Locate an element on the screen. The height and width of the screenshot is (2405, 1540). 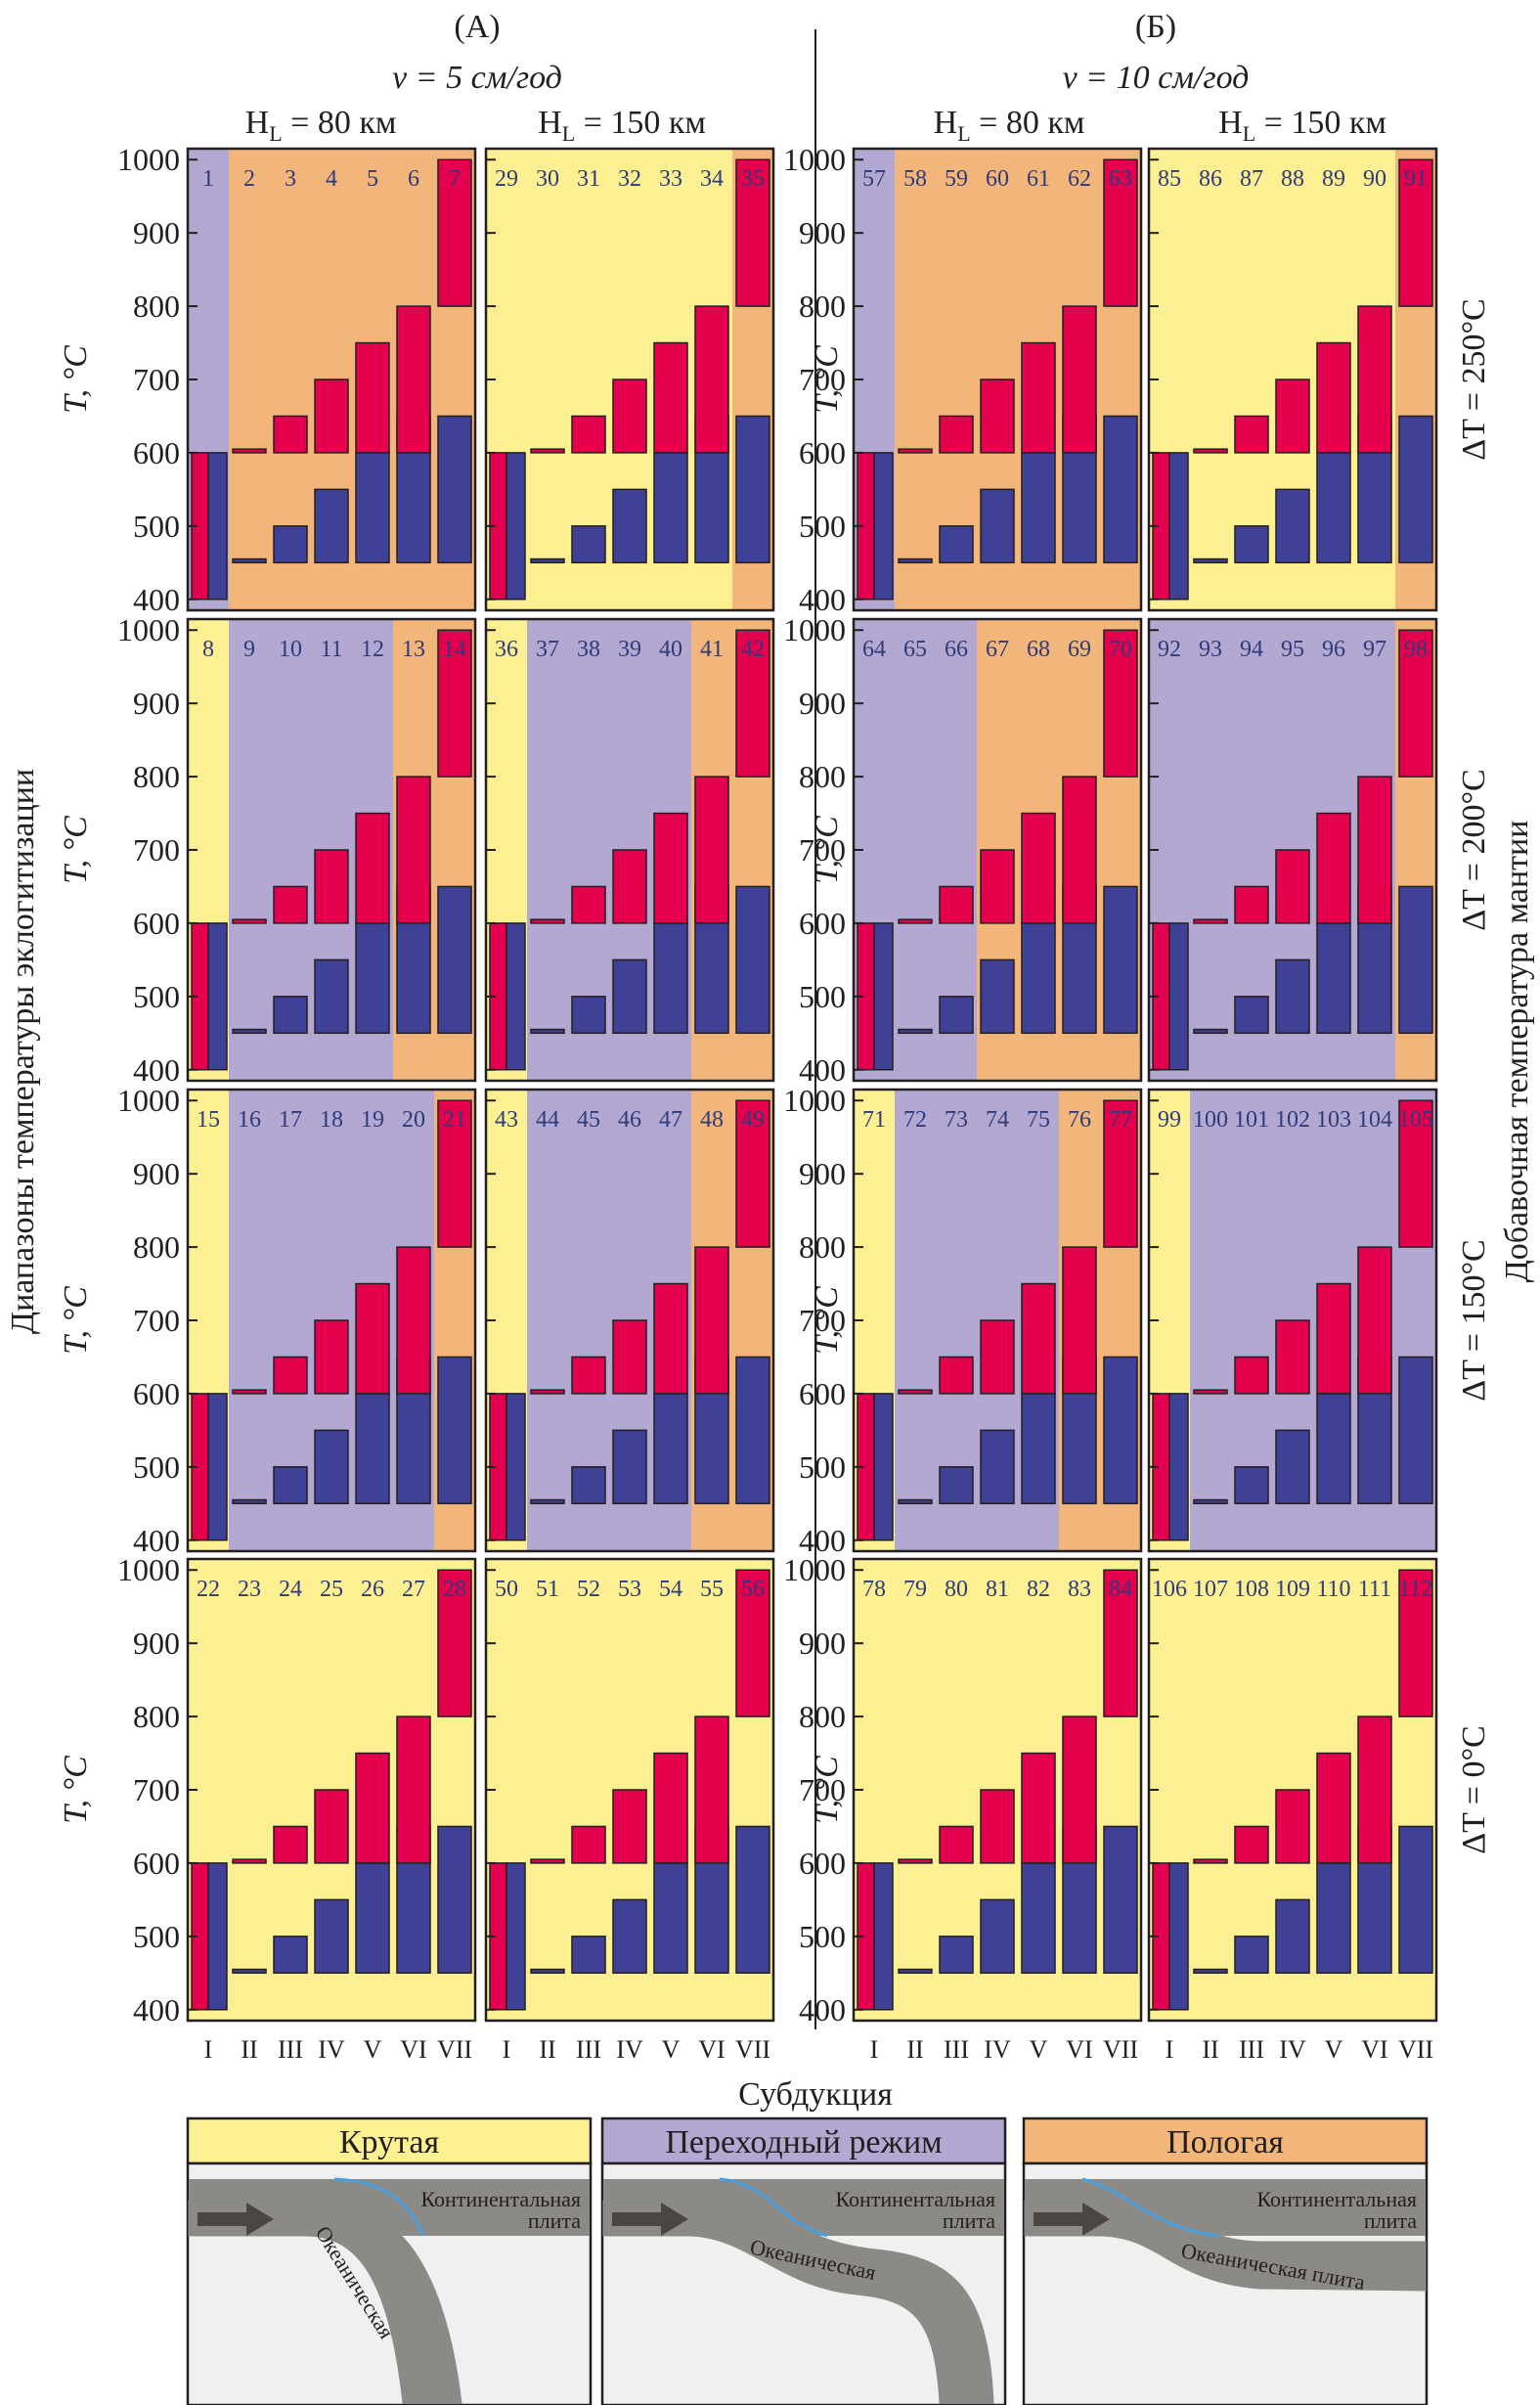
experiment-number: 59 is located at coordinates (956, 179).